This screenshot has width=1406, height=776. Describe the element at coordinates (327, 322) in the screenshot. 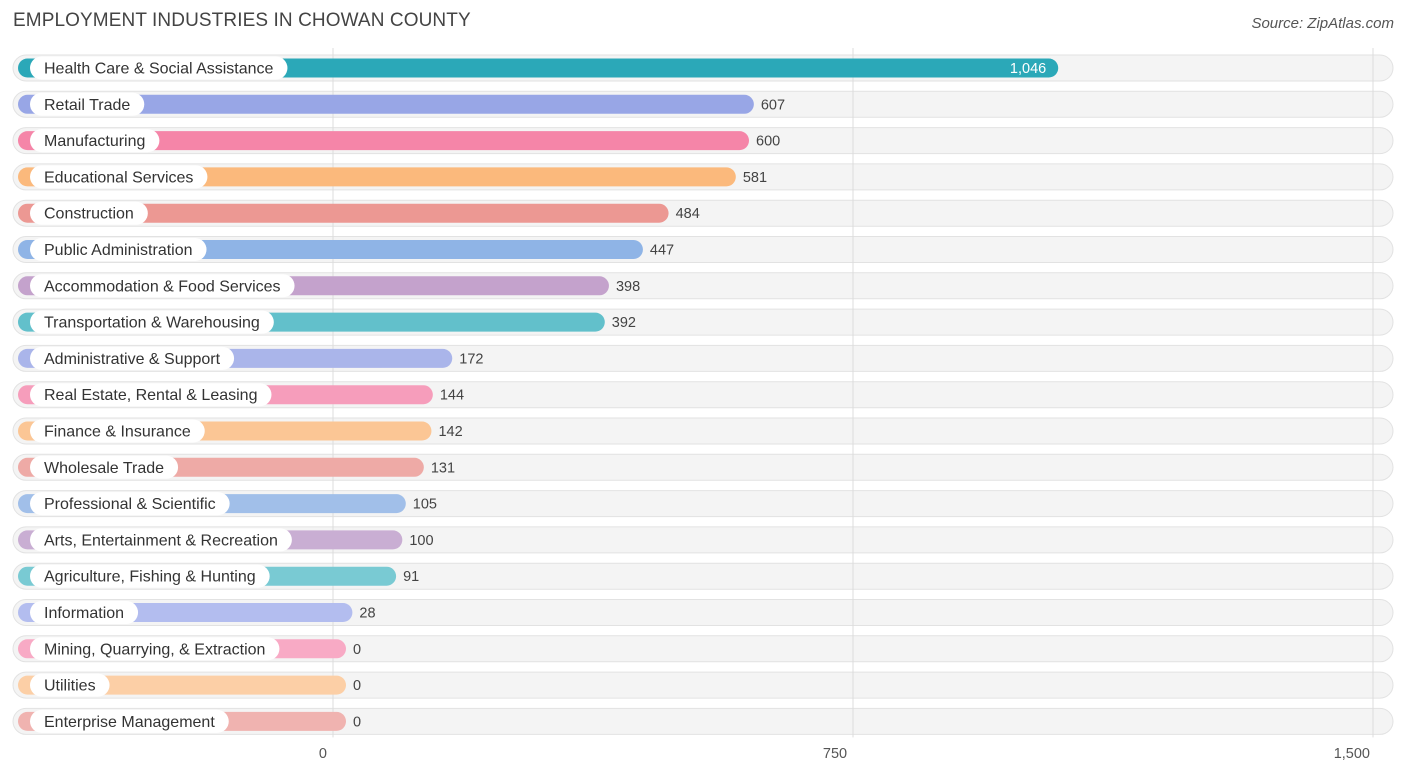

I see `bar-group: Transportation & Warehousing 392` at that location.